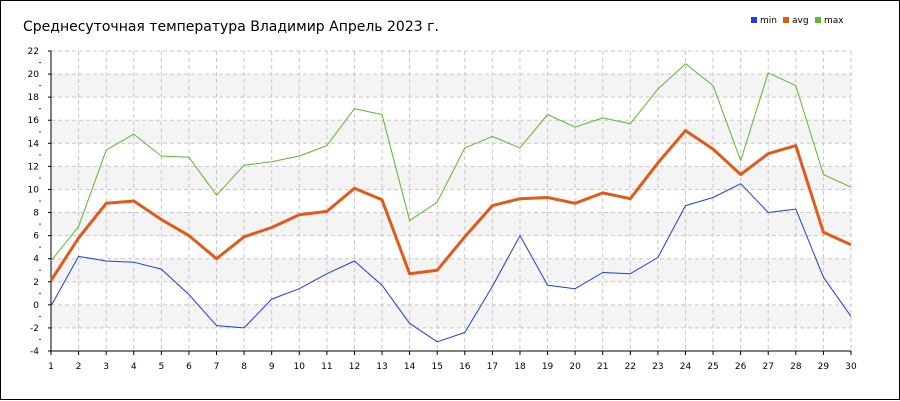  Describe the element at coordinates (381, 367) in the screenshot. I see `x-tick-label: 13` at that location.